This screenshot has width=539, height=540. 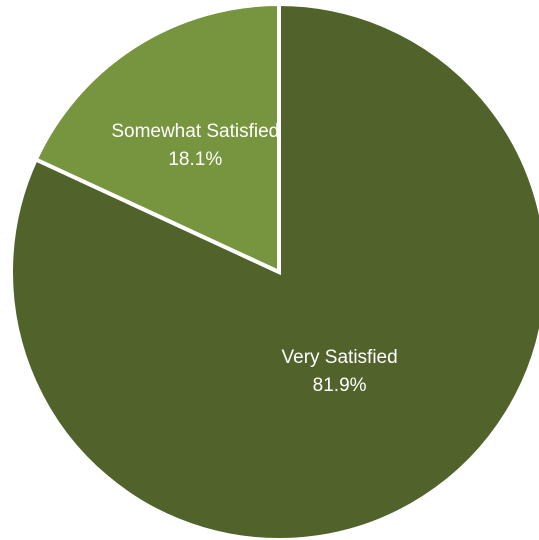 What do you see at coordinates (340, 357) in the screenshot?
I see `slice-category-label: Very Satisfied` at bounding box center [340, 357].